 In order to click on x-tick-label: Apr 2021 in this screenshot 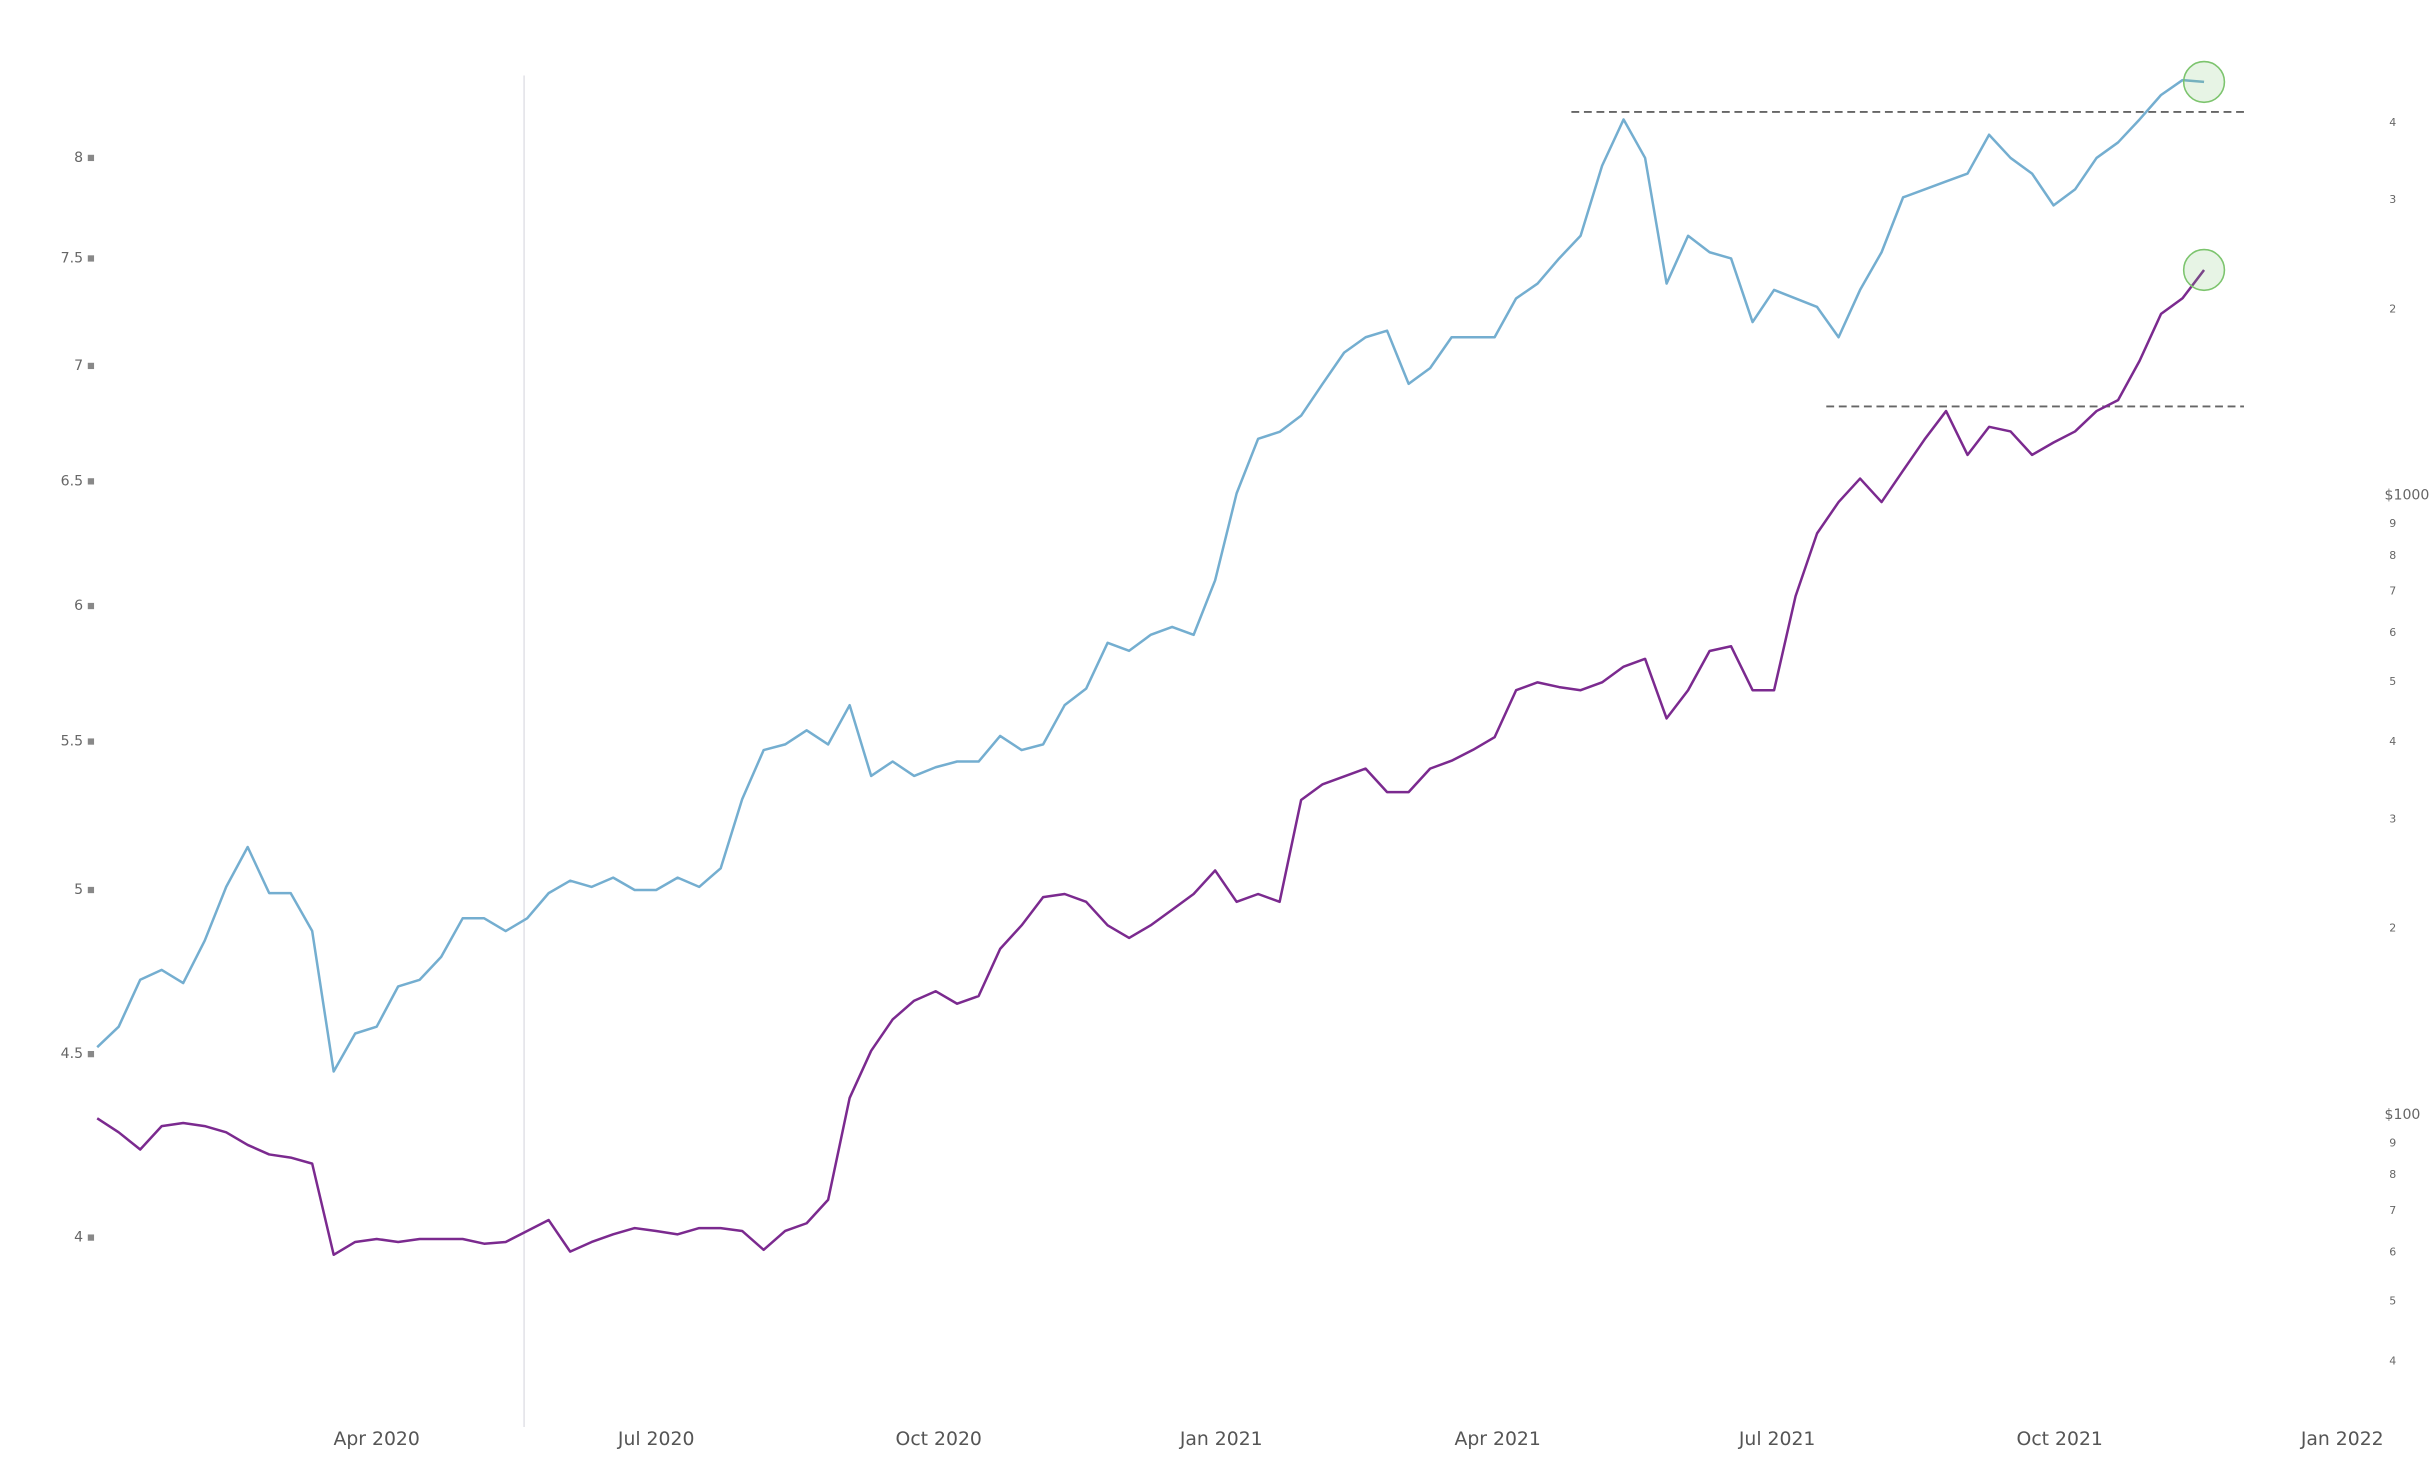, I will do `click(1498, 1439)`.